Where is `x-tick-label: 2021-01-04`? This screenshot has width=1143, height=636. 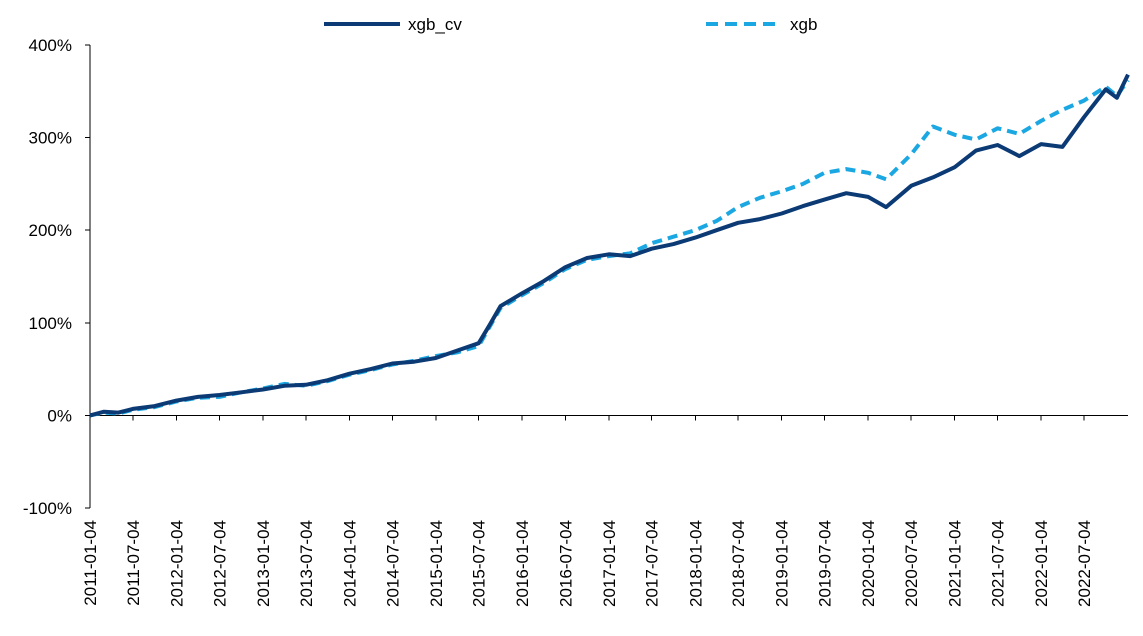 x-tick-label: 2021-01-04 is located at coordinates (955, 563).